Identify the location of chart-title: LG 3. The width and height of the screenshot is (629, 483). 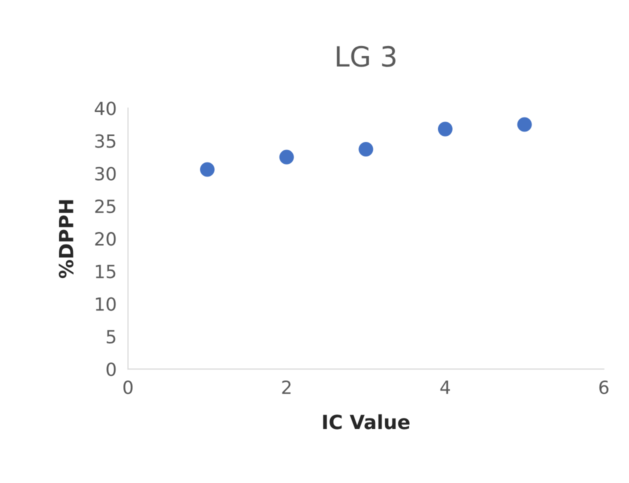
(366, 56).